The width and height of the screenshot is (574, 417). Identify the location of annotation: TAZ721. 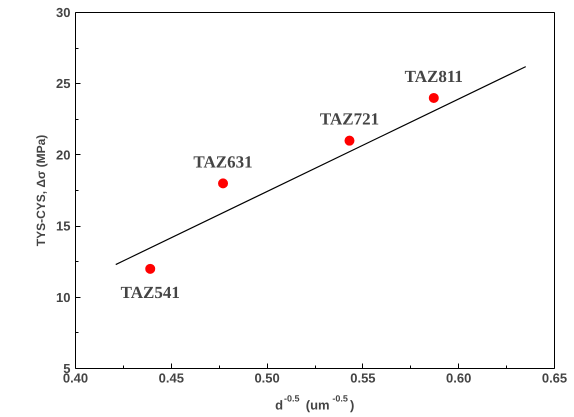
(350, 119).